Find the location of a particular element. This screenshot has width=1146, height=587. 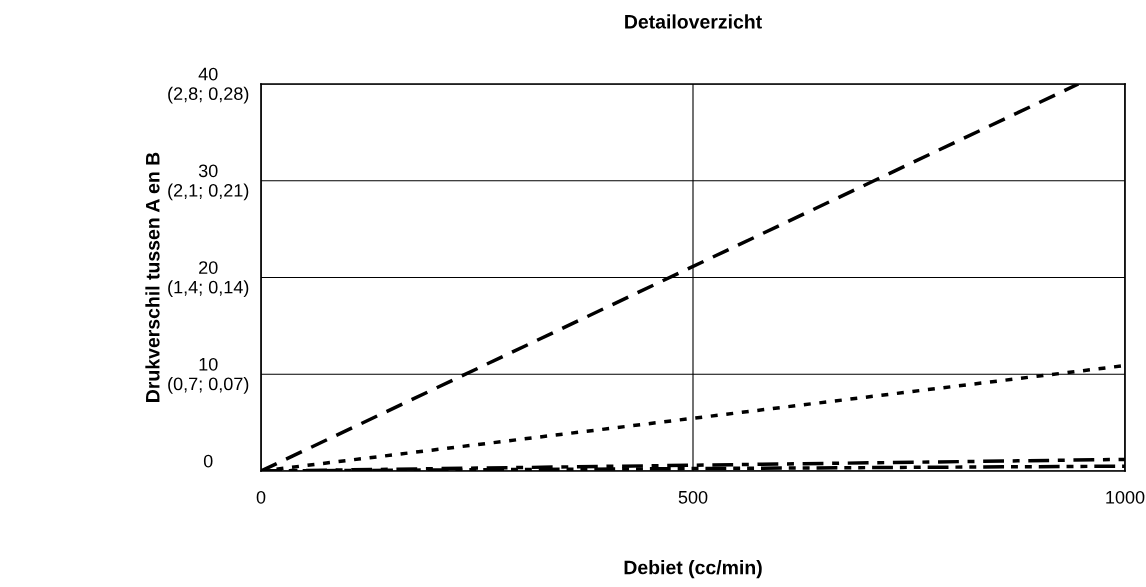

y-tick-label: 20 is located at coordinates (208, 267).